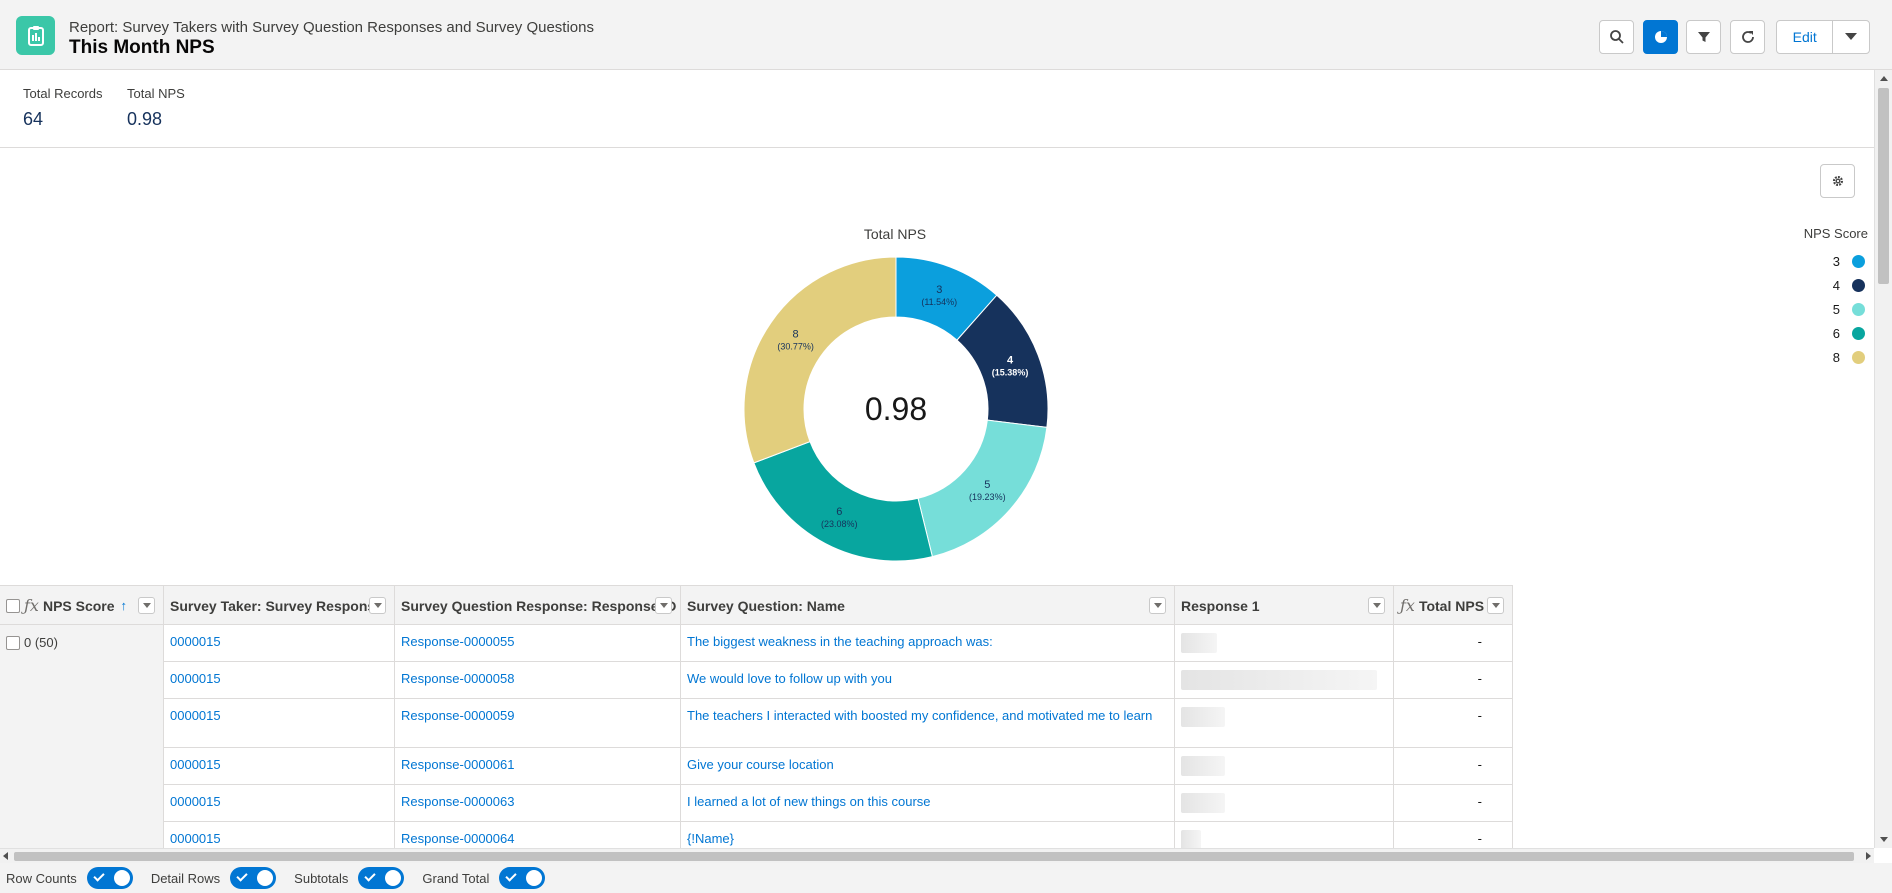  Describe the element at coordinates (1815, 285) in the screenshot. I see `legend-item: 4` at that location.